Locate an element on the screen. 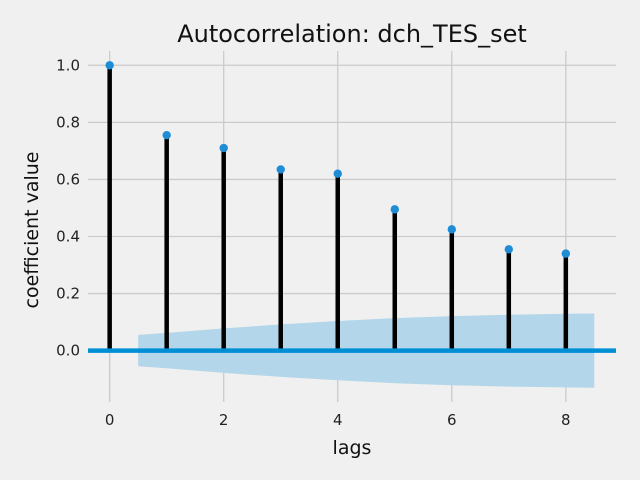 The height and width of the screenshot is (480, 640). y-tick-label: 0.2 is located at coordinates (68, 294).